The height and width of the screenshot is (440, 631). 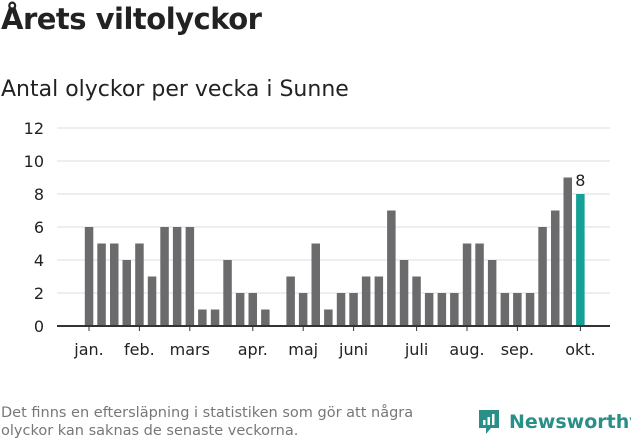 I want to click on brand-name: Newsworthy, so click(x=570, y=422).